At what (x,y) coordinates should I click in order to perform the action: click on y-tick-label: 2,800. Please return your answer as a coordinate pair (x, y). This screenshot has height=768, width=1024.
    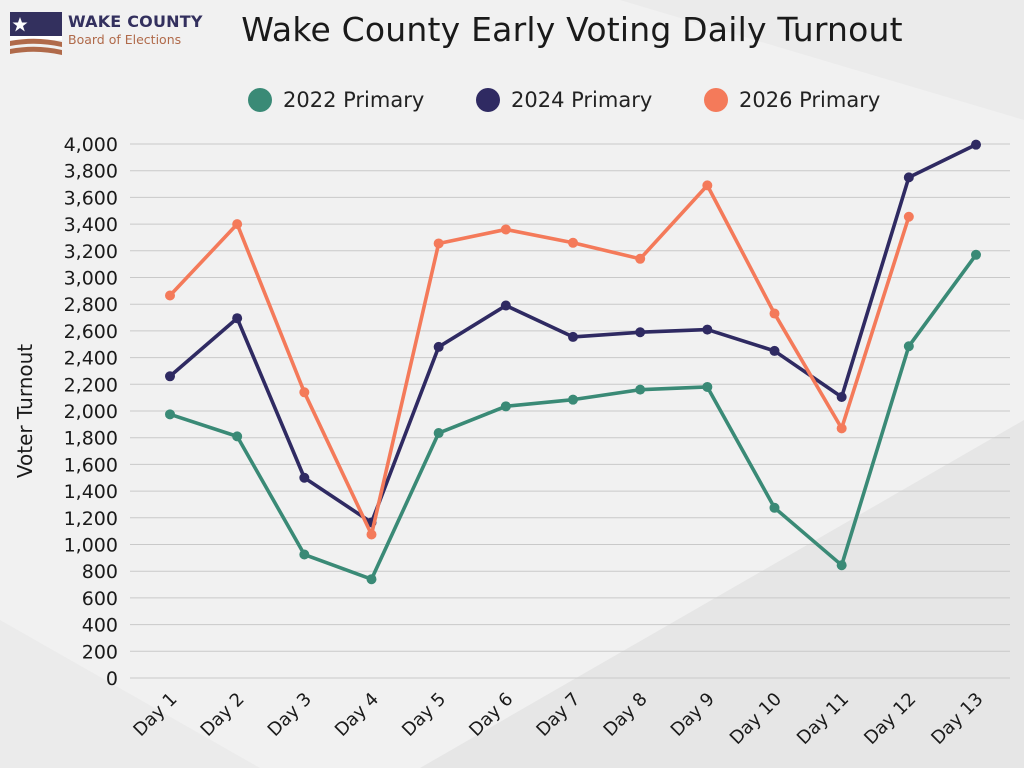
    Looking at the image, I should click on (91, 305).